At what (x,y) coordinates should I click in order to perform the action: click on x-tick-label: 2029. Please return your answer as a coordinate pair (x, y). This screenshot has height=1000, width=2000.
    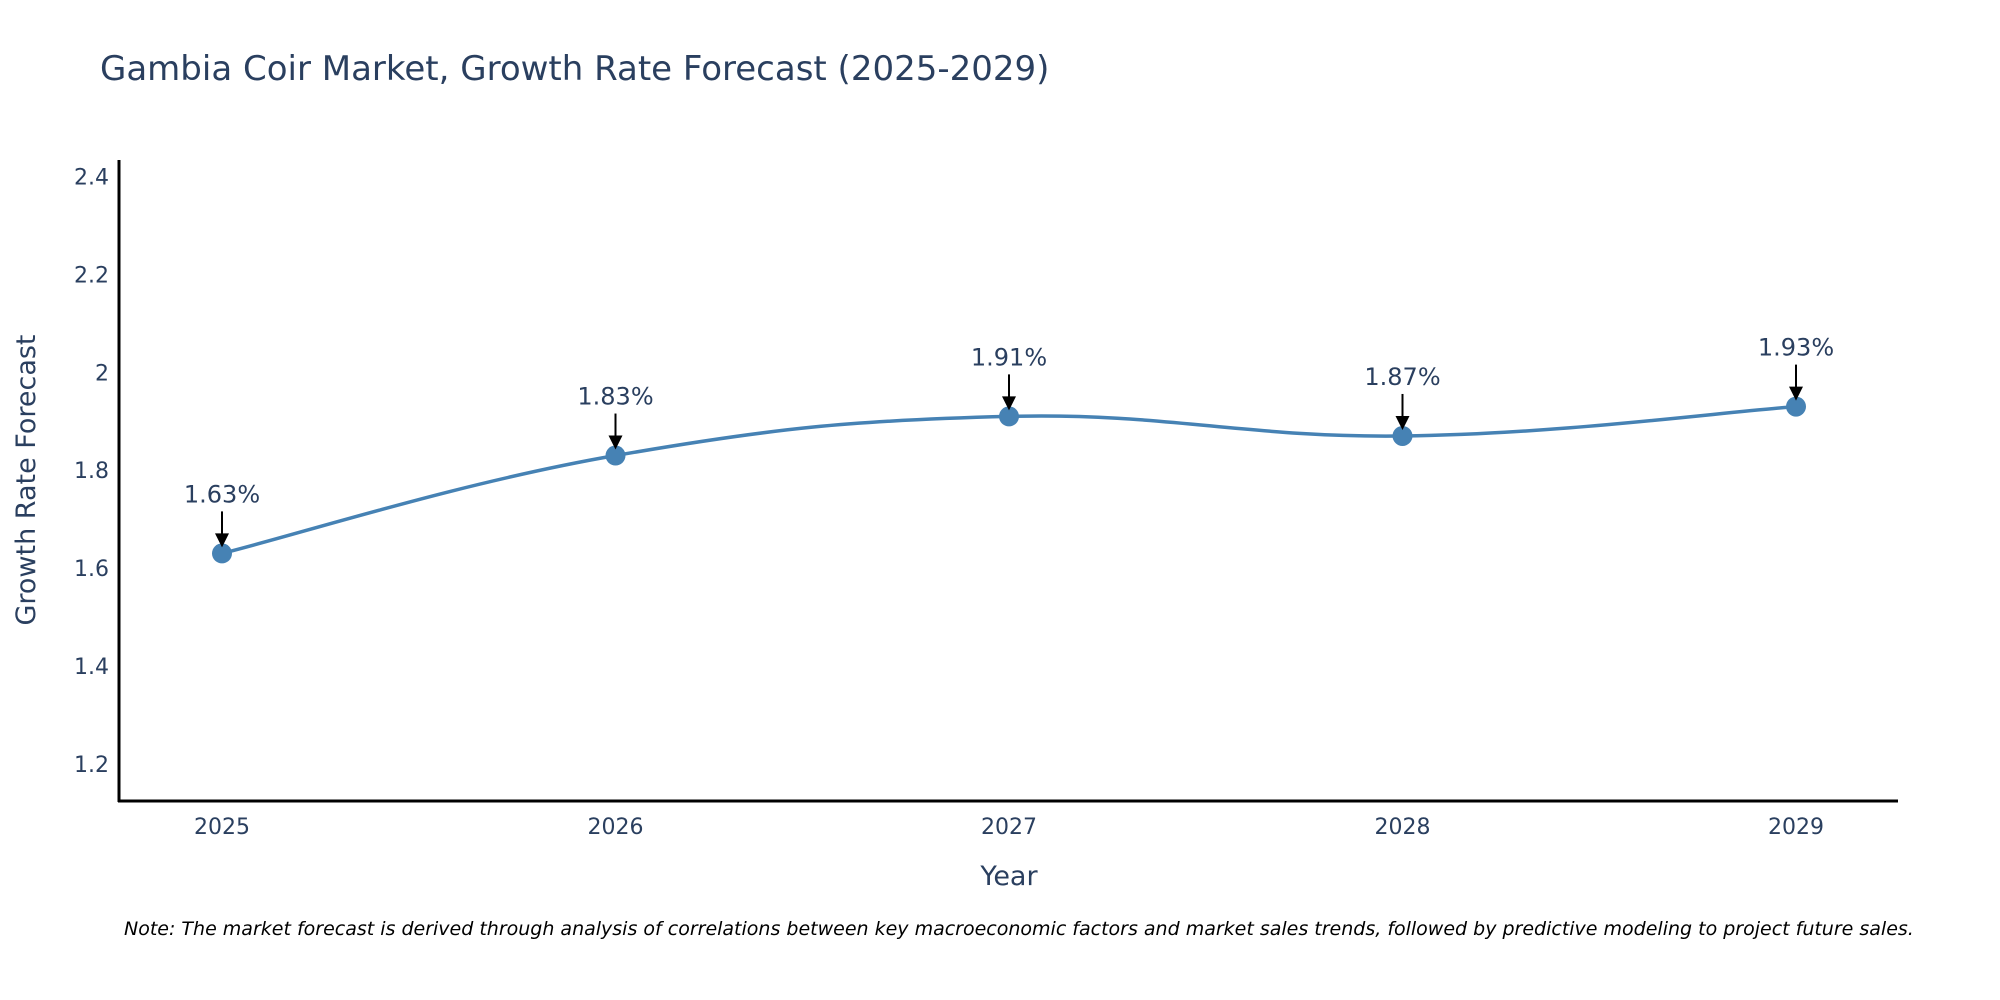
    Looking at the image, I should click on (1796, 827).